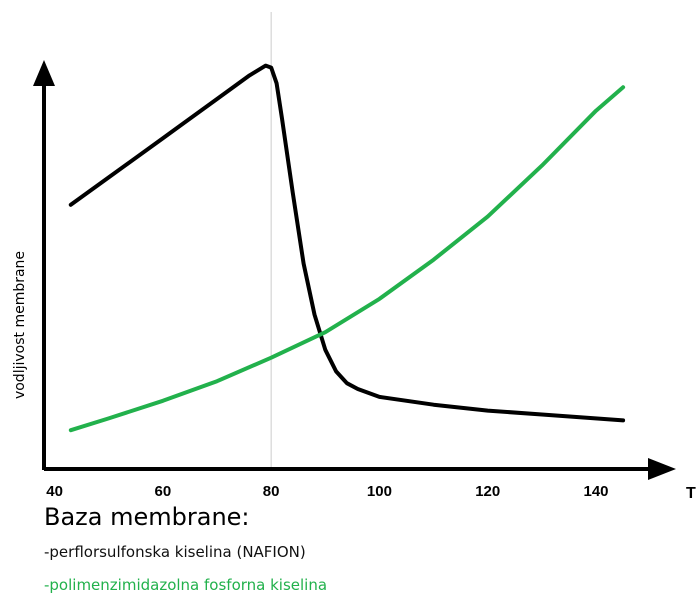  What do you see at coordinates (595, 491) in the screenshot?
I see `x-tick-label: 140` at bounding box center [595, 491].